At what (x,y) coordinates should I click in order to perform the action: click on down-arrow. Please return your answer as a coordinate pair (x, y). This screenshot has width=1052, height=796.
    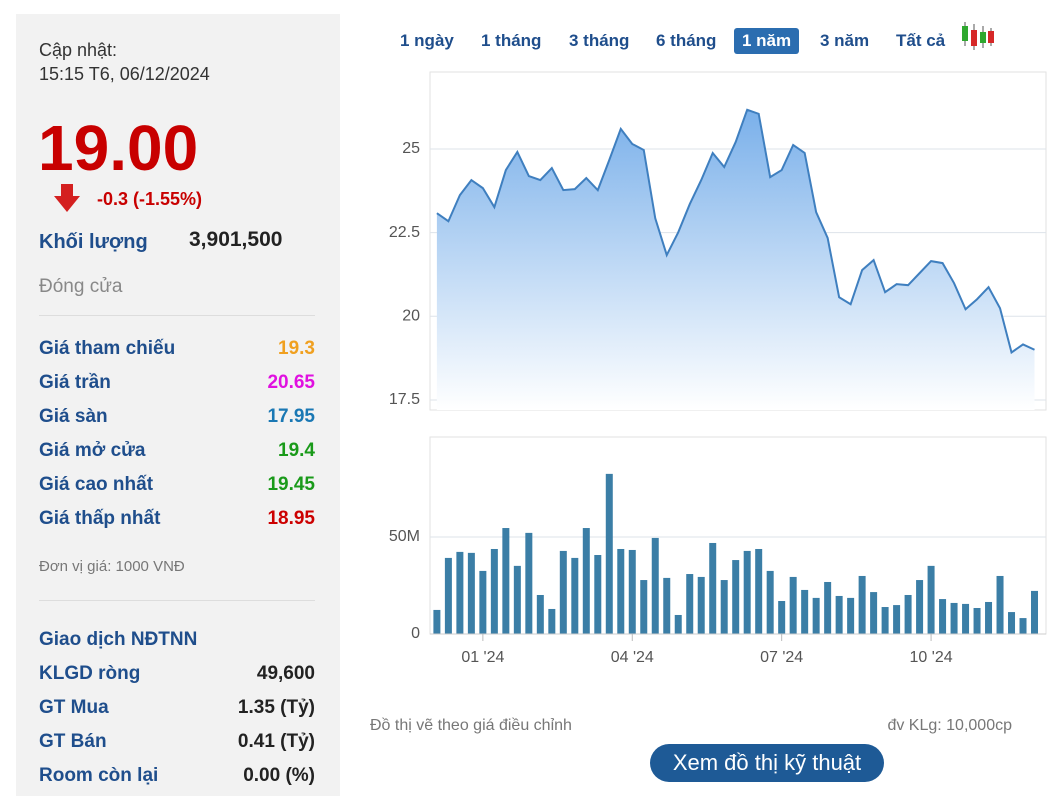
    Looking at the image, I should click on (67, 198).